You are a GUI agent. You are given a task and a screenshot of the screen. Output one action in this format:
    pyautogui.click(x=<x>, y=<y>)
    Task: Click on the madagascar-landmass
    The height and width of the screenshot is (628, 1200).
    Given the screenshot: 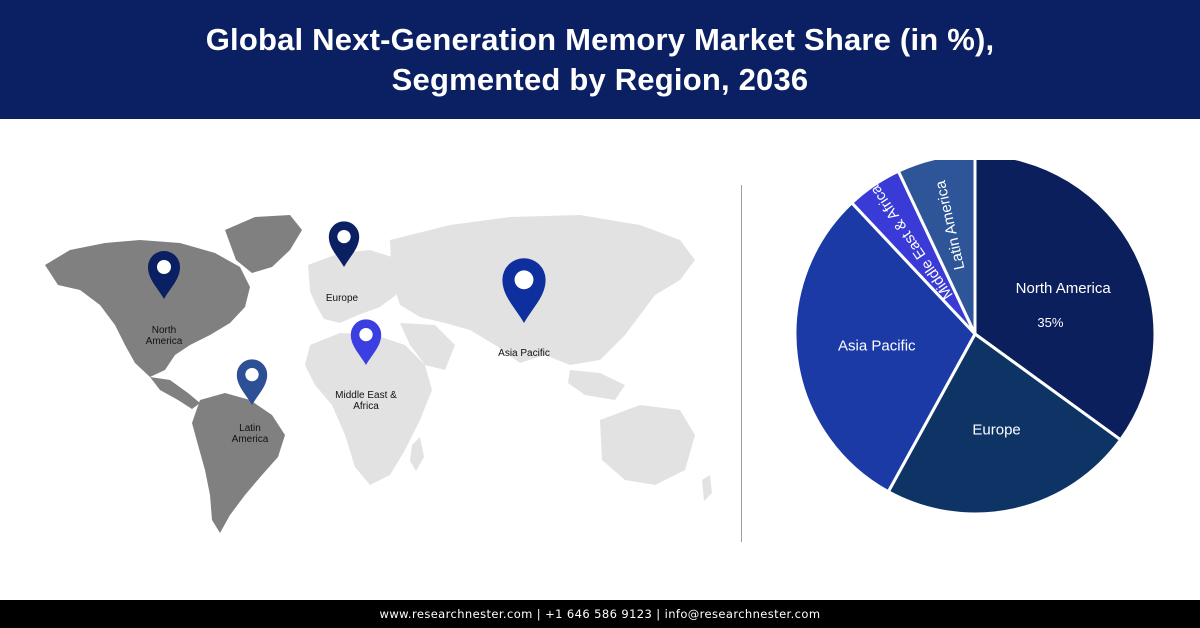 What is the action you would take?
    pyautogui.click(x=417, y=454)
    